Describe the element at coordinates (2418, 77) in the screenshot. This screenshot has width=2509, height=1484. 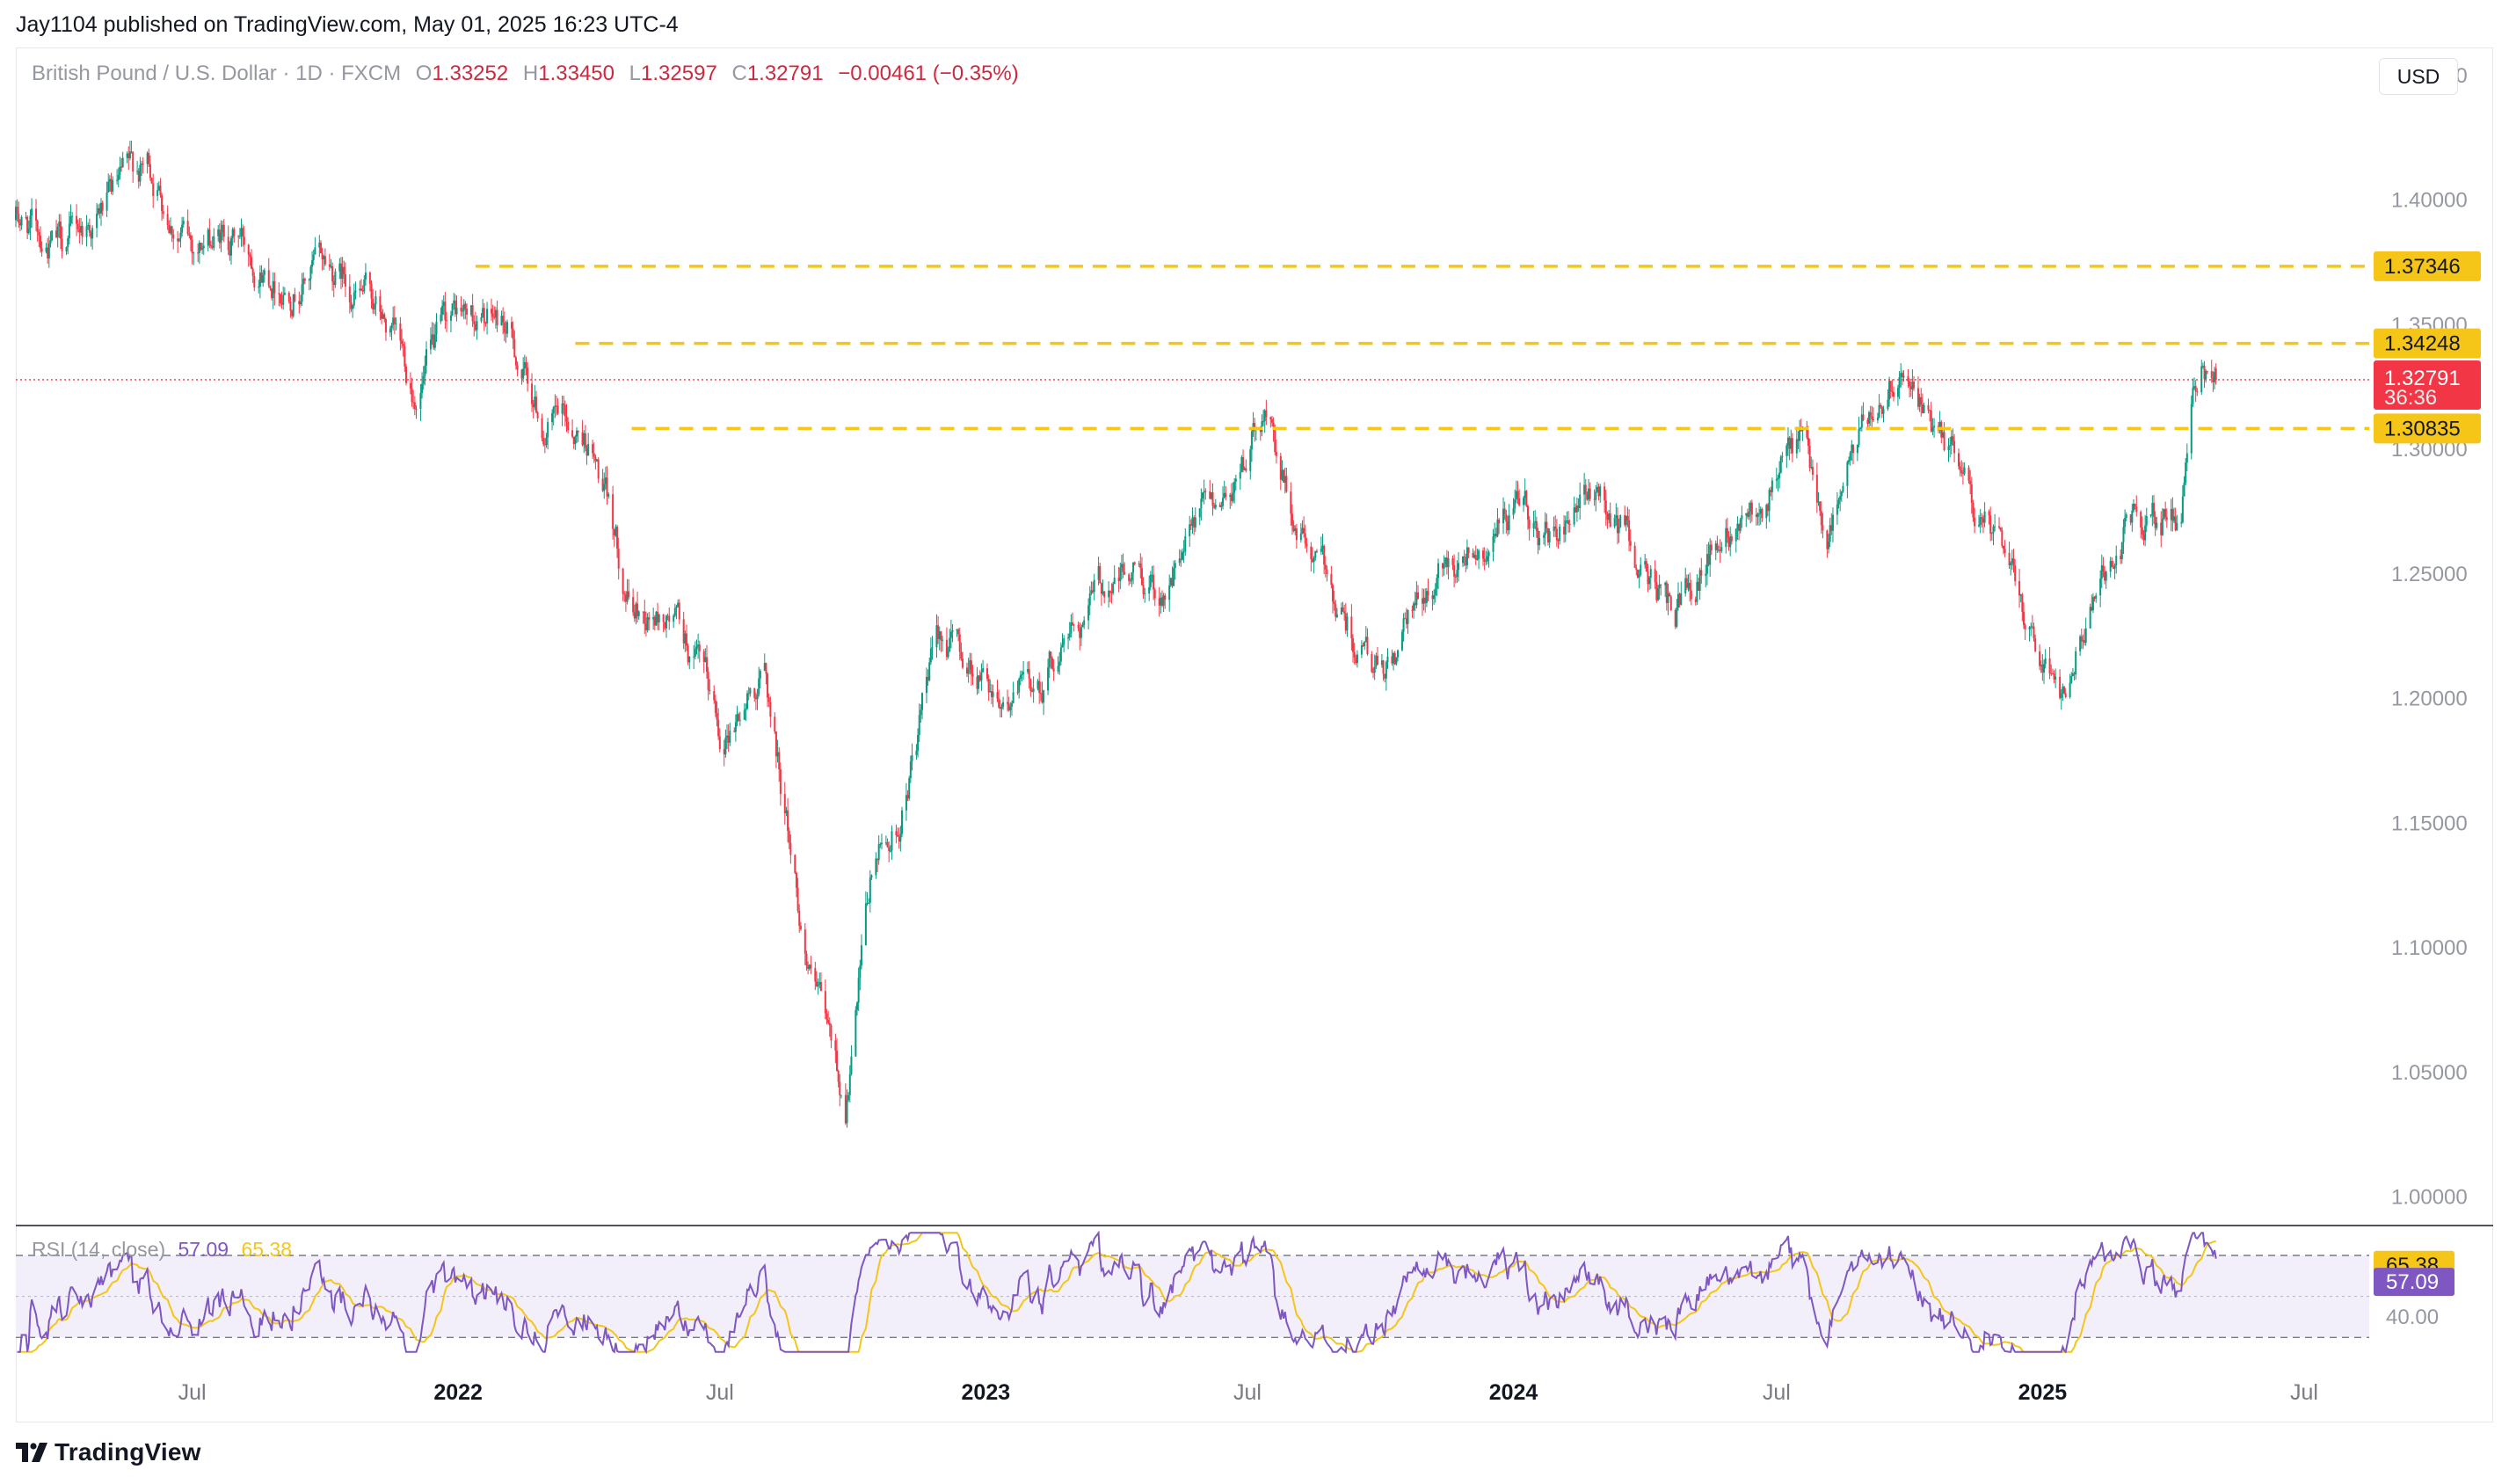
I see `currency-button: USD` at that location.